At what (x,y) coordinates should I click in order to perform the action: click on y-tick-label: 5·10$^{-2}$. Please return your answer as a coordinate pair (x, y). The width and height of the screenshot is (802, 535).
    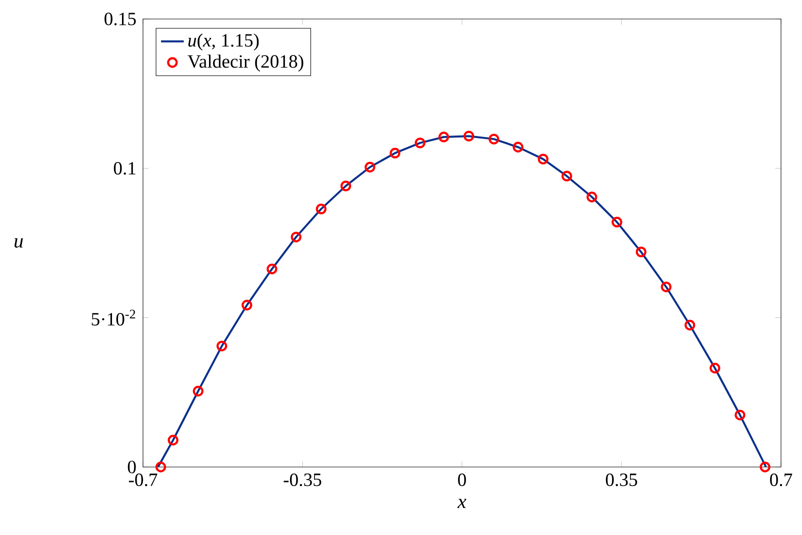
    Looking at the image, I should click on (114, 318).